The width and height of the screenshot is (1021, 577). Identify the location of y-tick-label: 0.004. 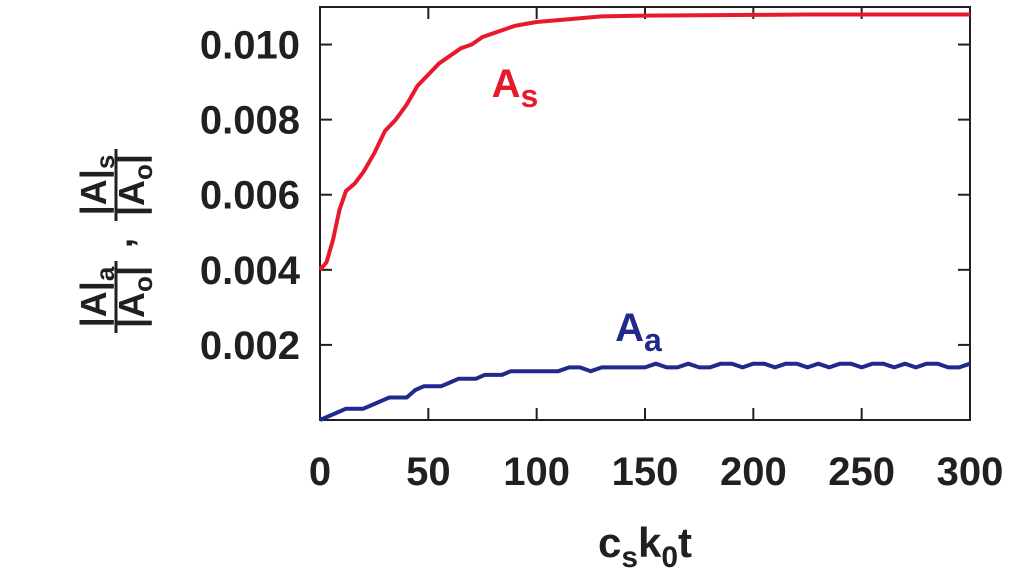
(250, 271).